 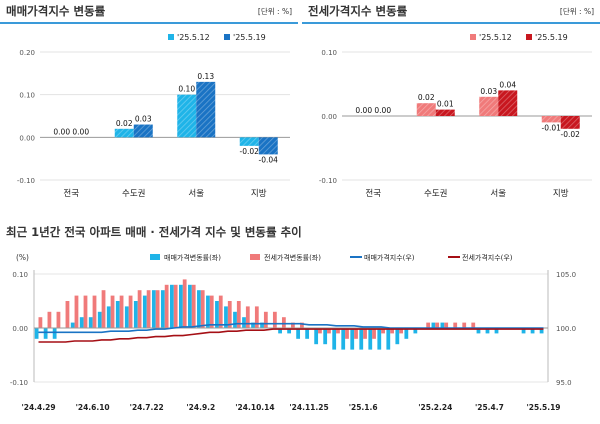 I want to click on y-tick-label: 0.10, so click(x=27, y=96).